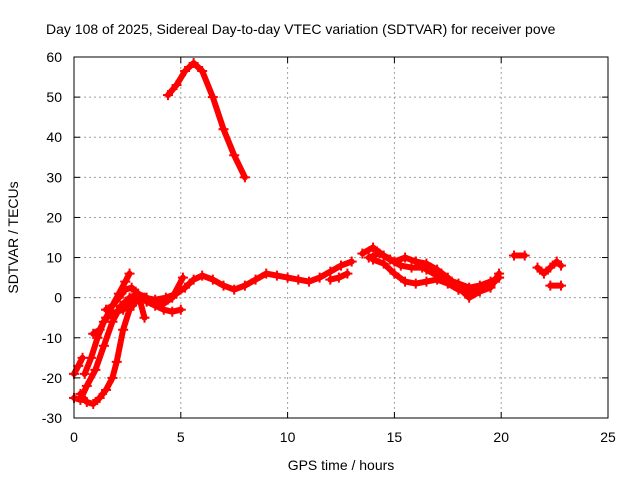  What do you see at coordinates (52, 338) in the screenshot?
I see `y-tick-label: -10` at bounding box center [52, 338].